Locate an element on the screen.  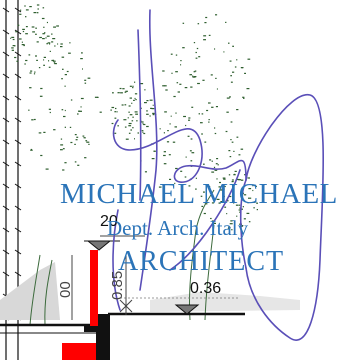
wall-section is located at coordinates (86, 305).